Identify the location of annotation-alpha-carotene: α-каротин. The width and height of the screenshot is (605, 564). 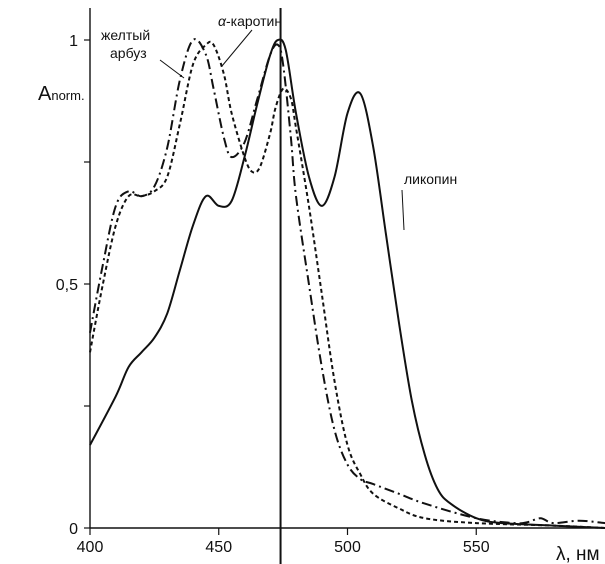
(250, 21).